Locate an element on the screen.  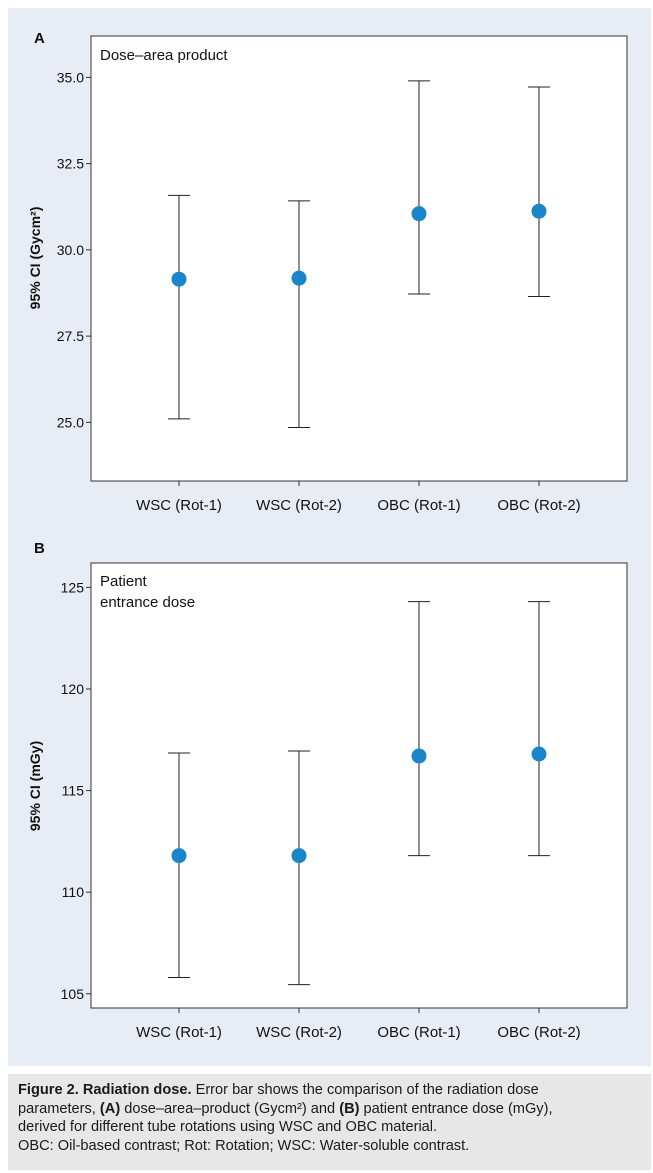
chart-a-ytick-label: 25.0 is located at coordinates (70, 422).